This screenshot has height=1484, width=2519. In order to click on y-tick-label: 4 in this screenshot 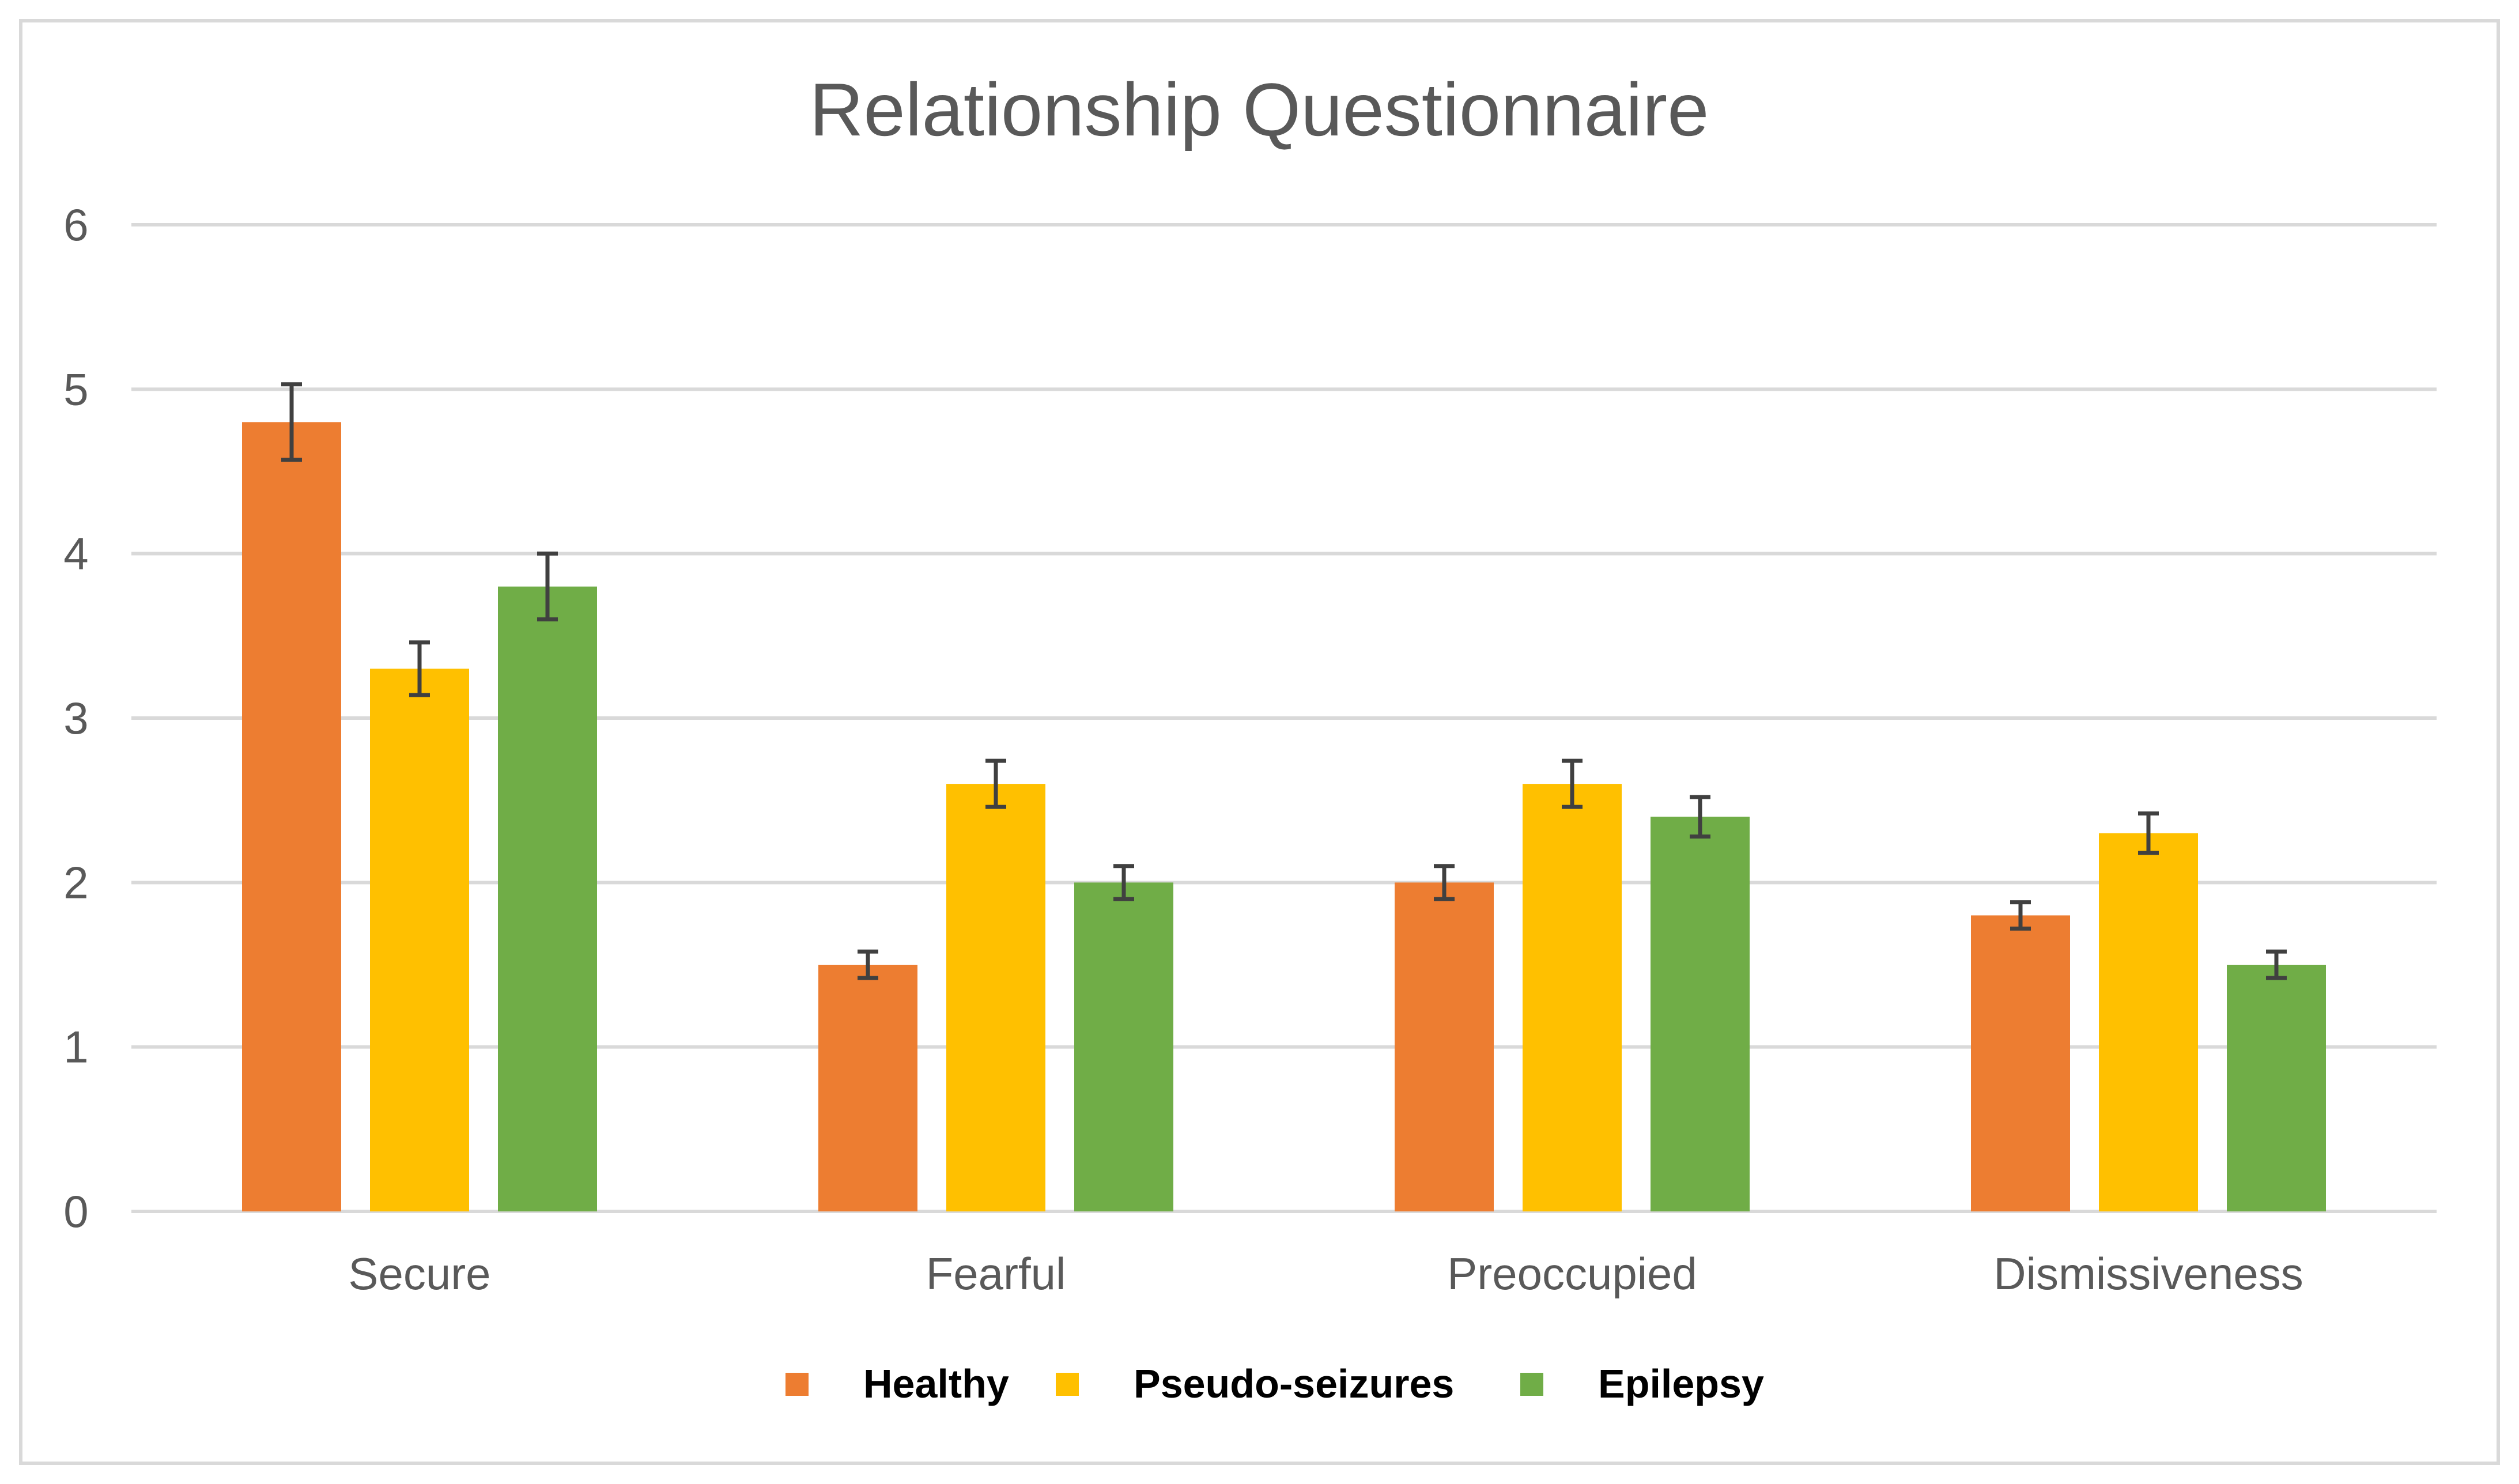, I will do `click(75, 553)`.